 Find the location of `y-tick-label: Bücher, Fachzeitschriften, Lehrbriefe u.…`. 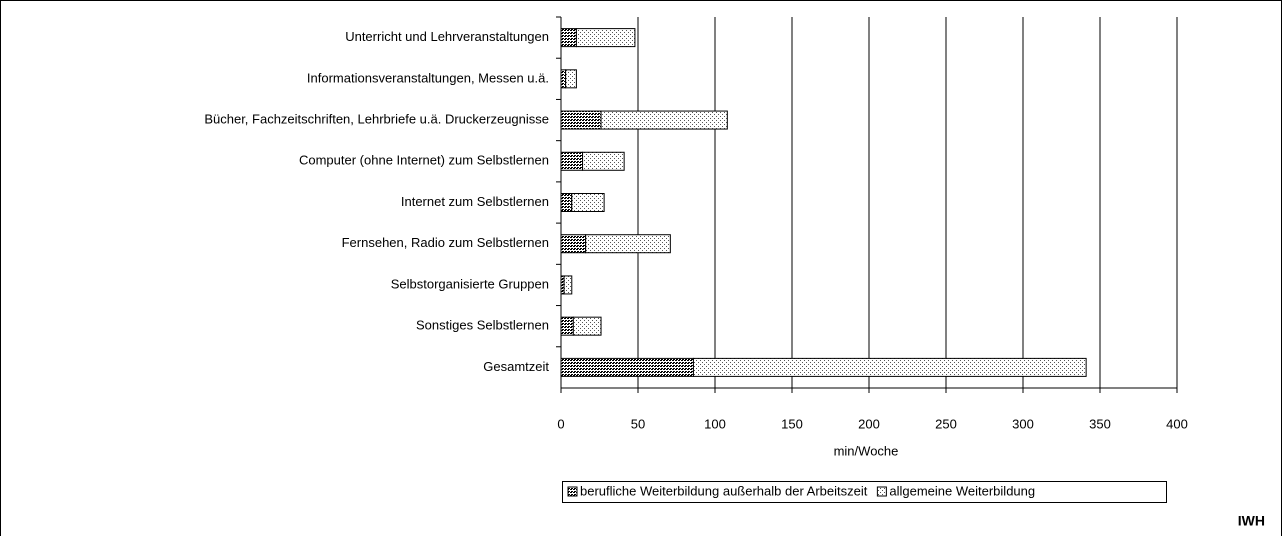

y-tick-label: Bücher, Fachzeitschriften, Lehrbriefe u.… is located at coordinates (376, 118).